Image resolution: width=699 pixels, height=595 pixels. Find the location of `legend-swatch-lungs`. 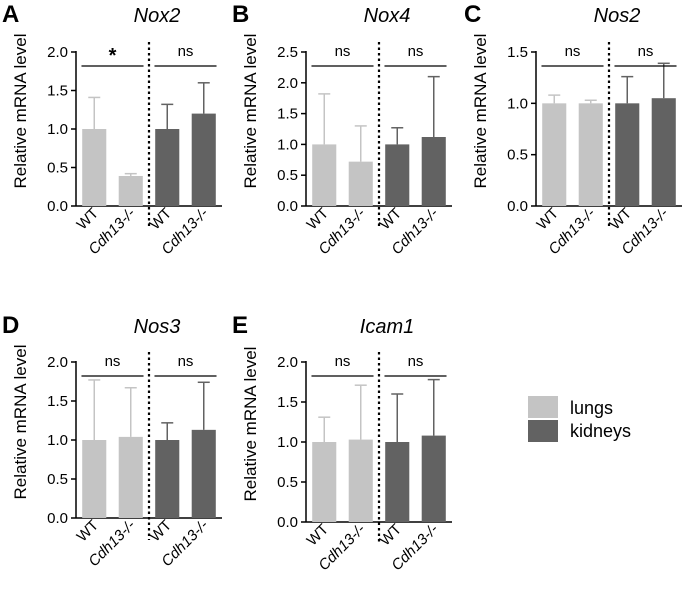

legend-swatch-lungs is located at coordinates (543, 407).